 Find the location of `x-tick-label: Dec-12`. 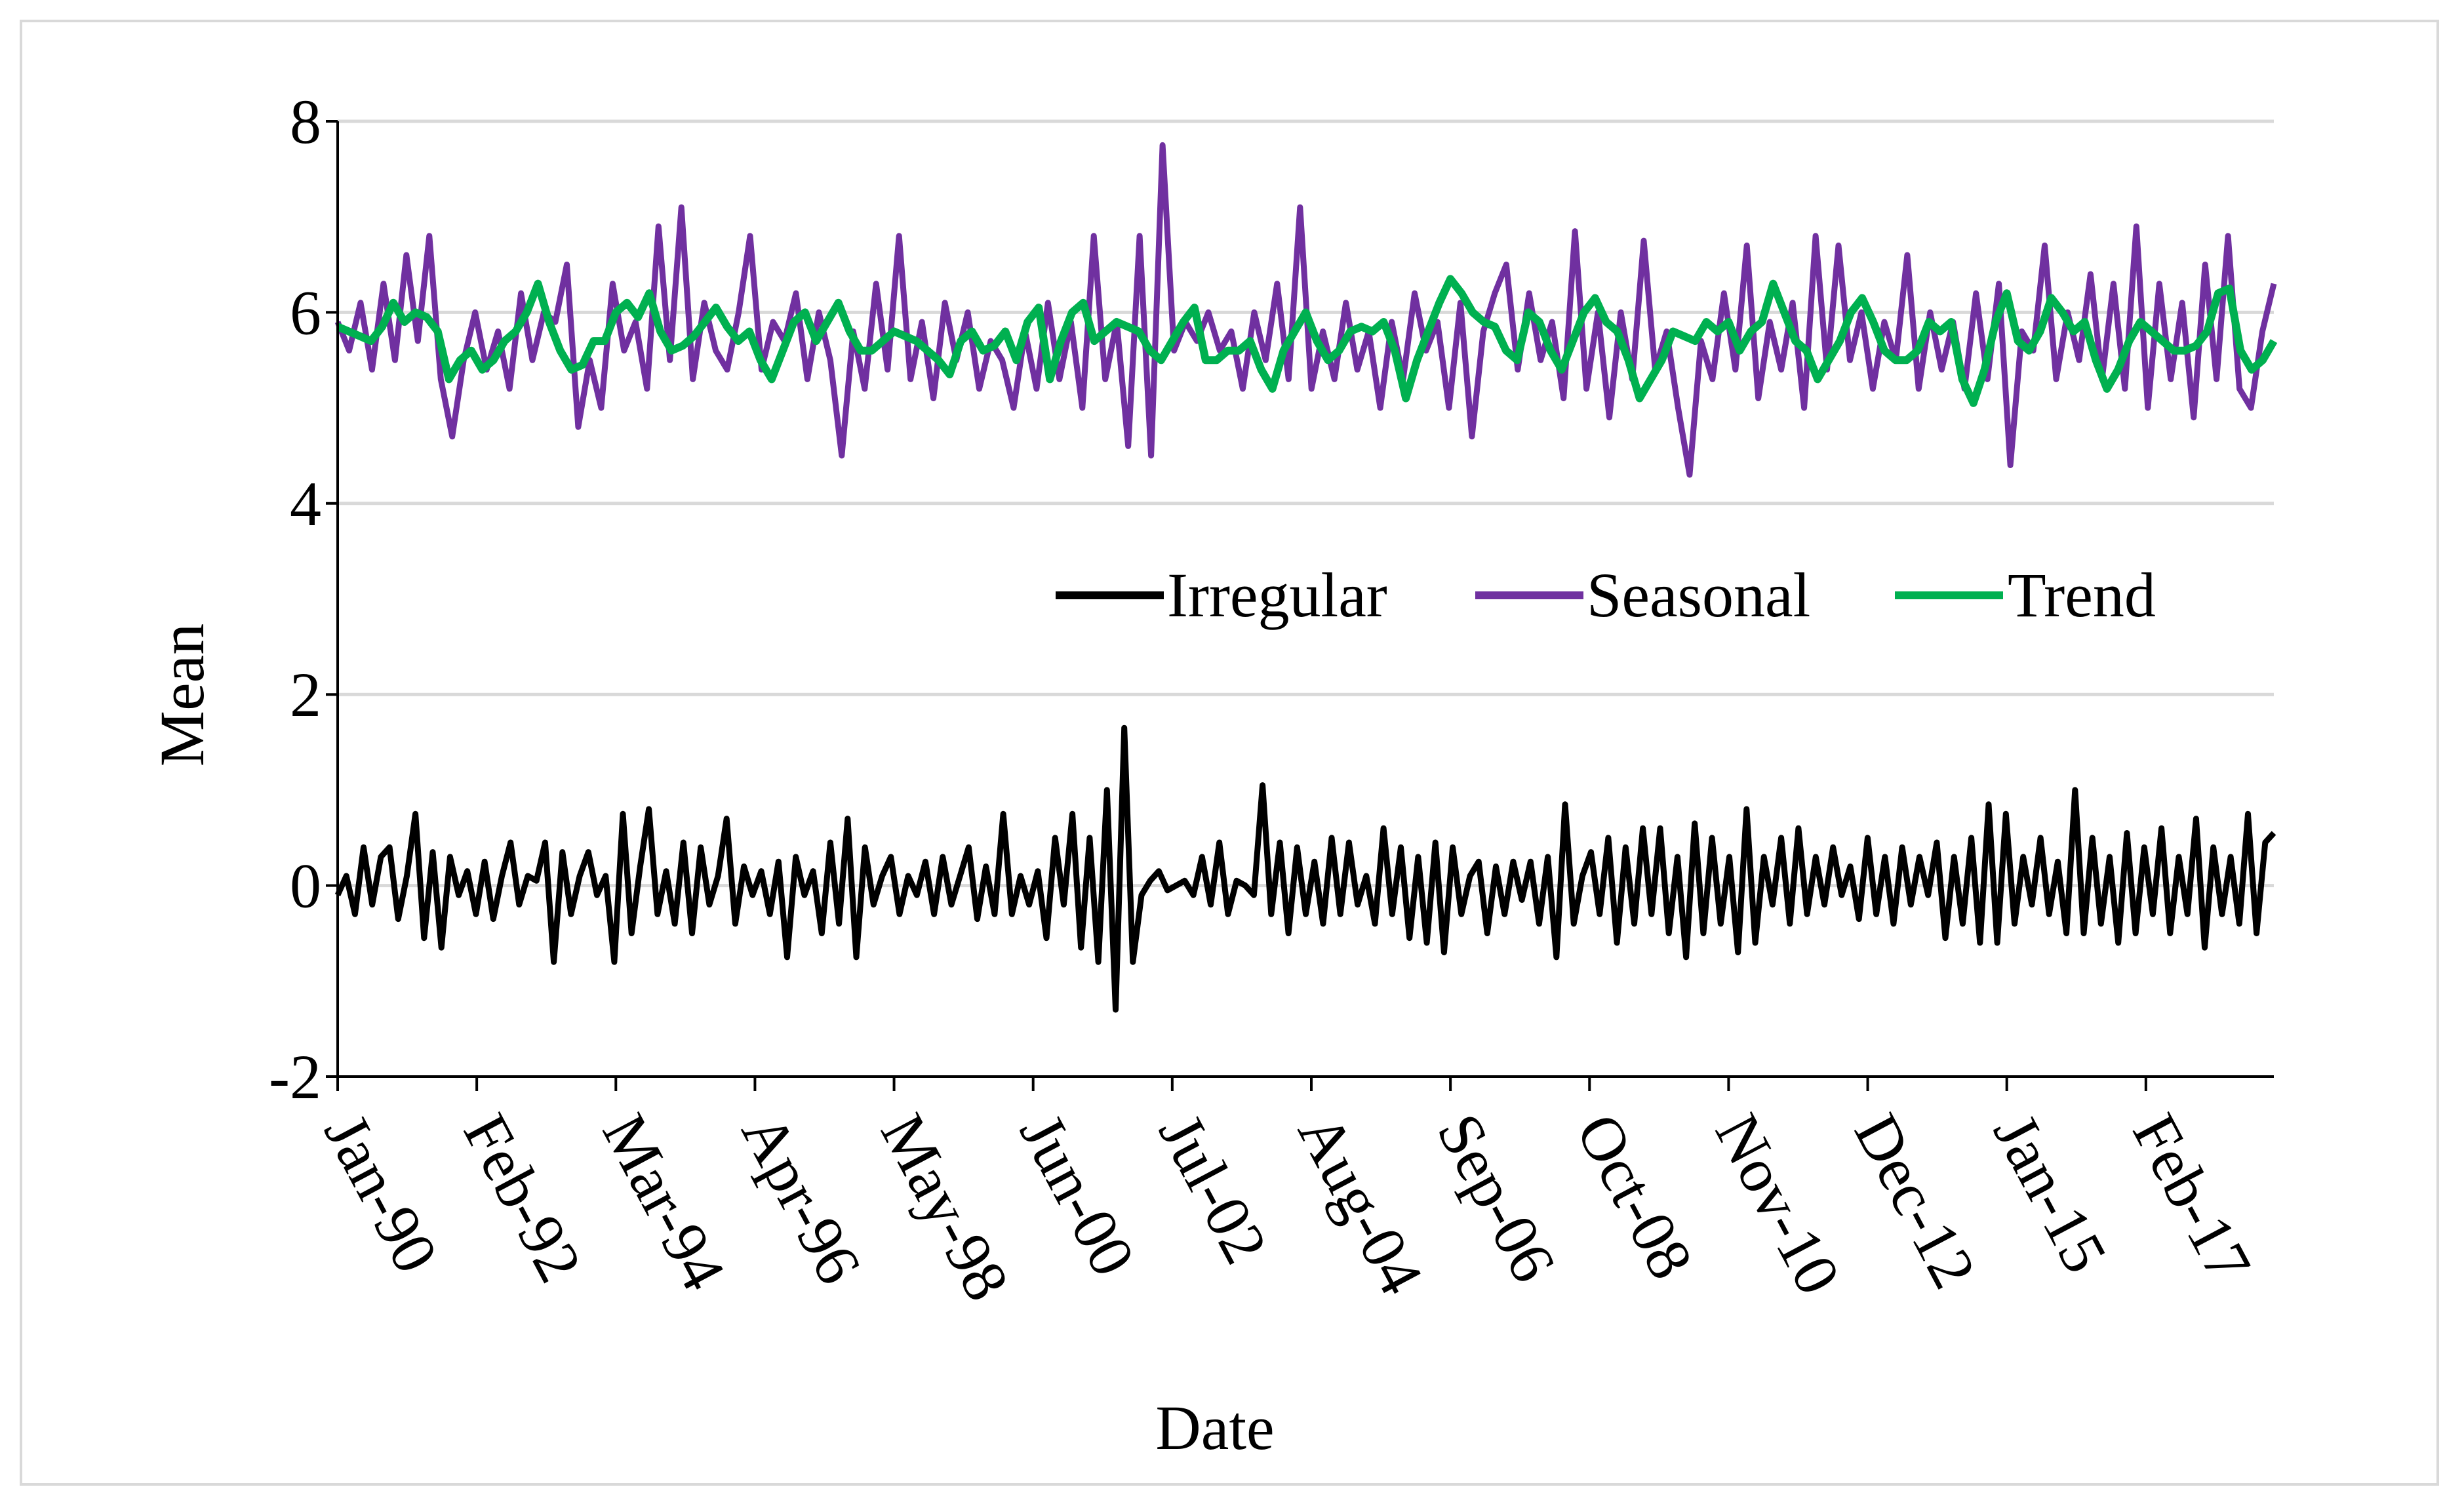

x-tick-label: Dec-12 is located at coordinates (1915, 1201).